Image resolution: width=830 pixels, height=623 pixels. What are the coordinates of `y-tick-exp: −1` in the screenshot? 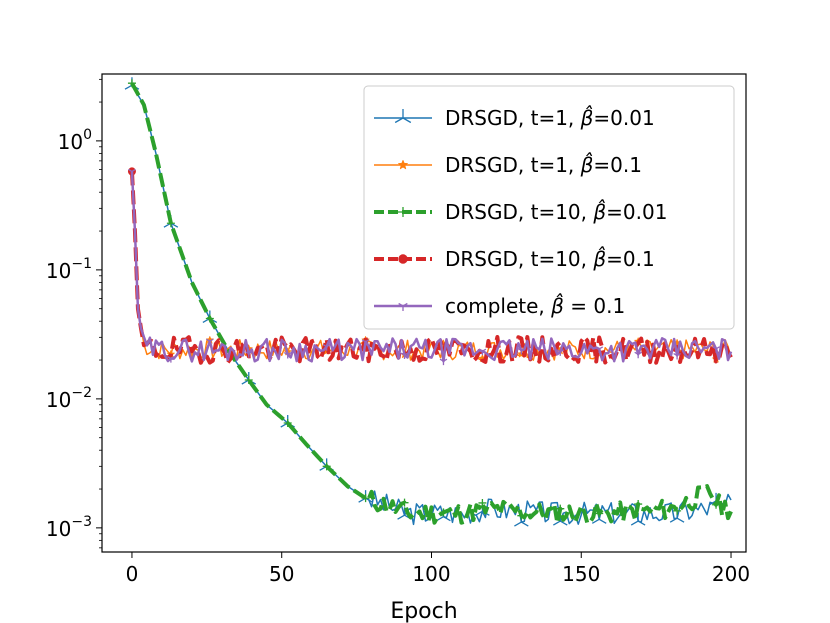 It's located at (81, 264).